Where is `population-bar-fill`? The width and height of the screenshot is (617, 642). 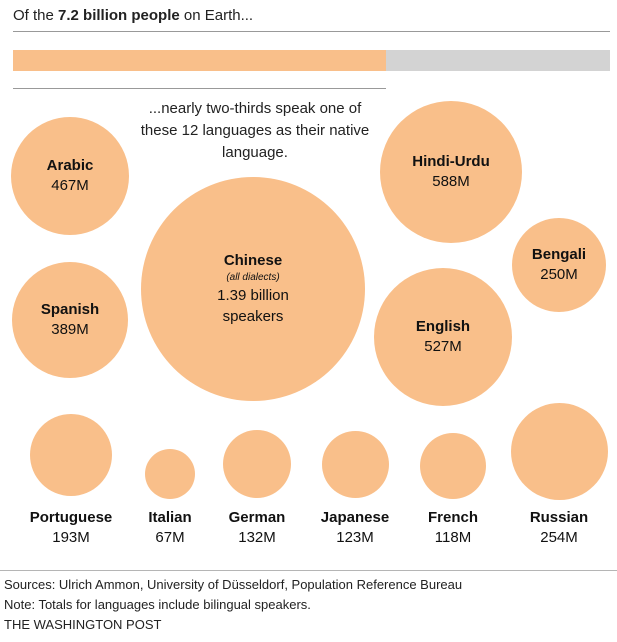 population-bar-fill is located at coordinates (200, 60).